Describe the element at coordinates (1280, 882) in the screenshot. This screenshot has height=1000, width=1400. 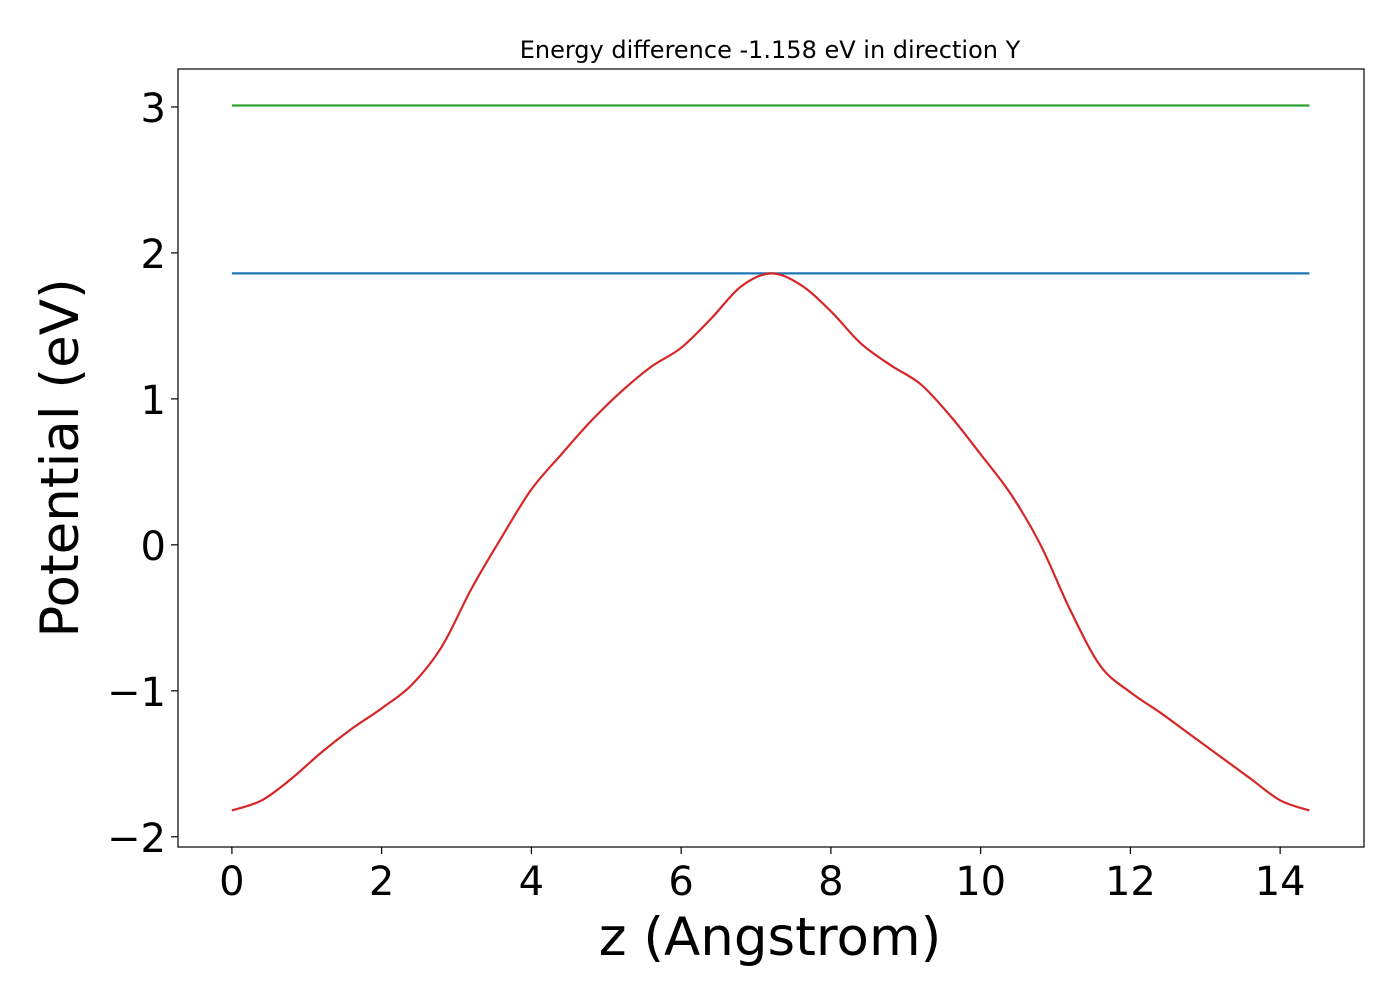
I see `x-tick-label: 14` at that location.